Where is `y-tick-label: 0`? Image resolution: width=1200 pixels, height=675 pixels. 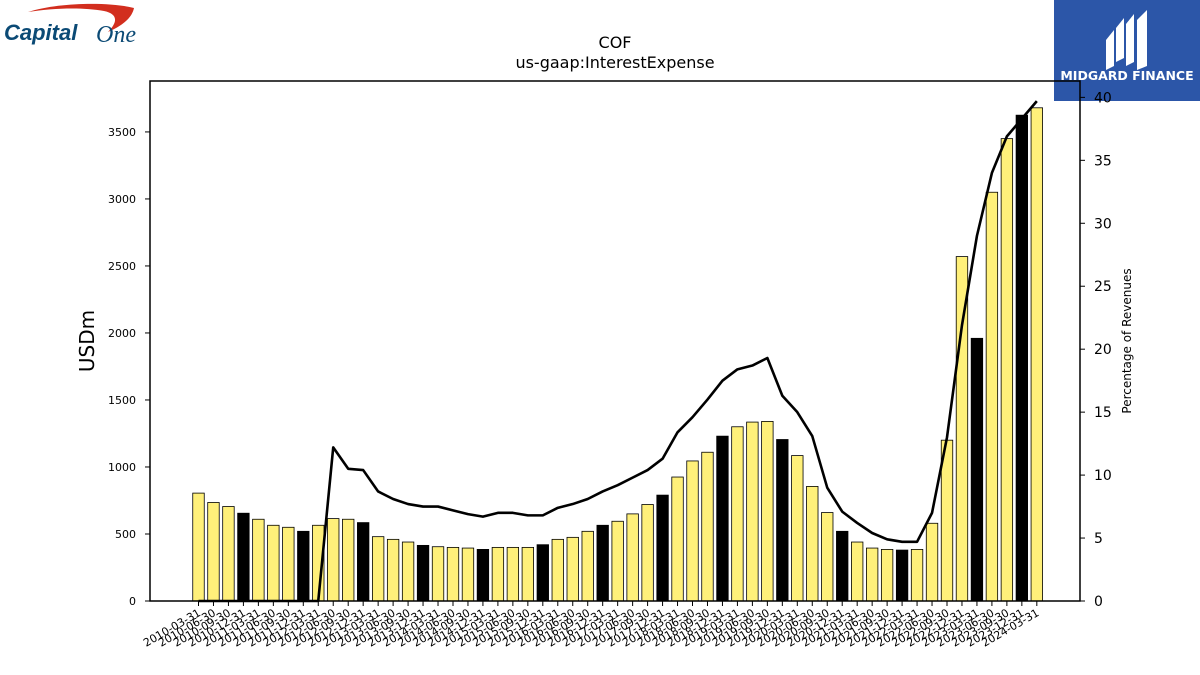 y-tick-label: 0 is located at coordinates (132, 601).